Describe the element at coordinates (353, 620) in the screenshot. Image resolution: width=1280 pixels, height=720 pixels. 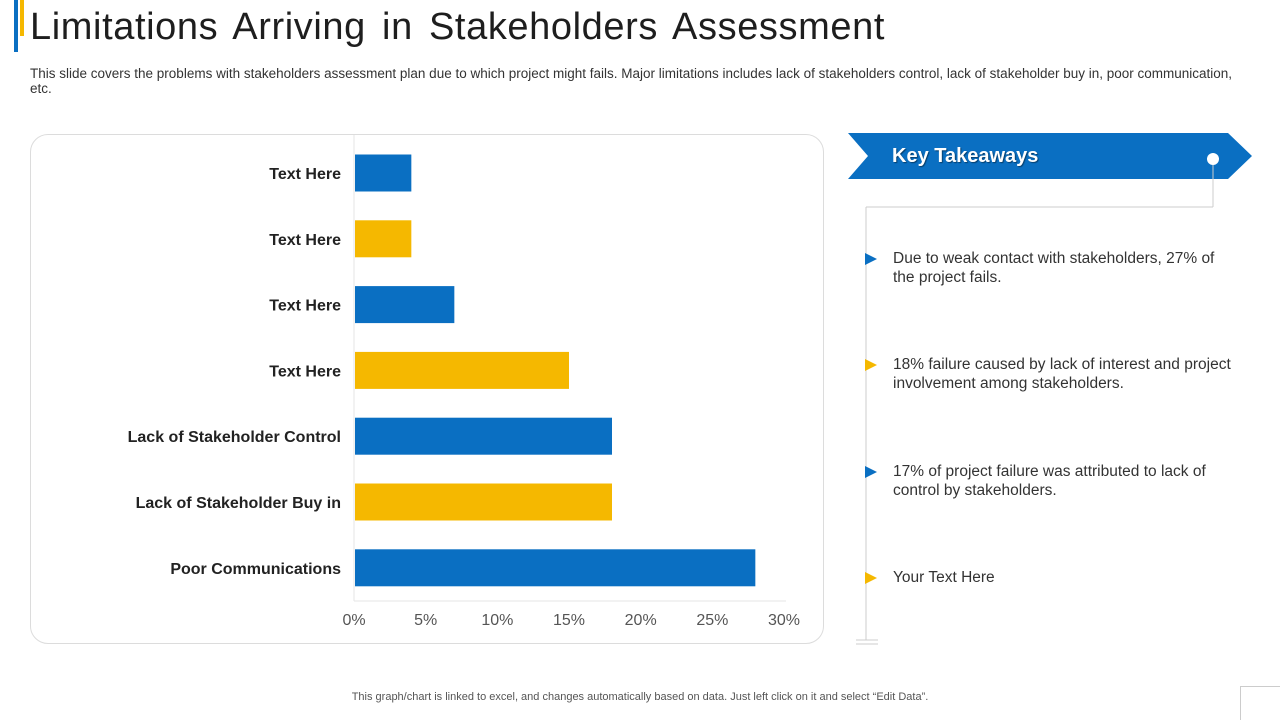
I see `x-tick-label: 0%` at that location.